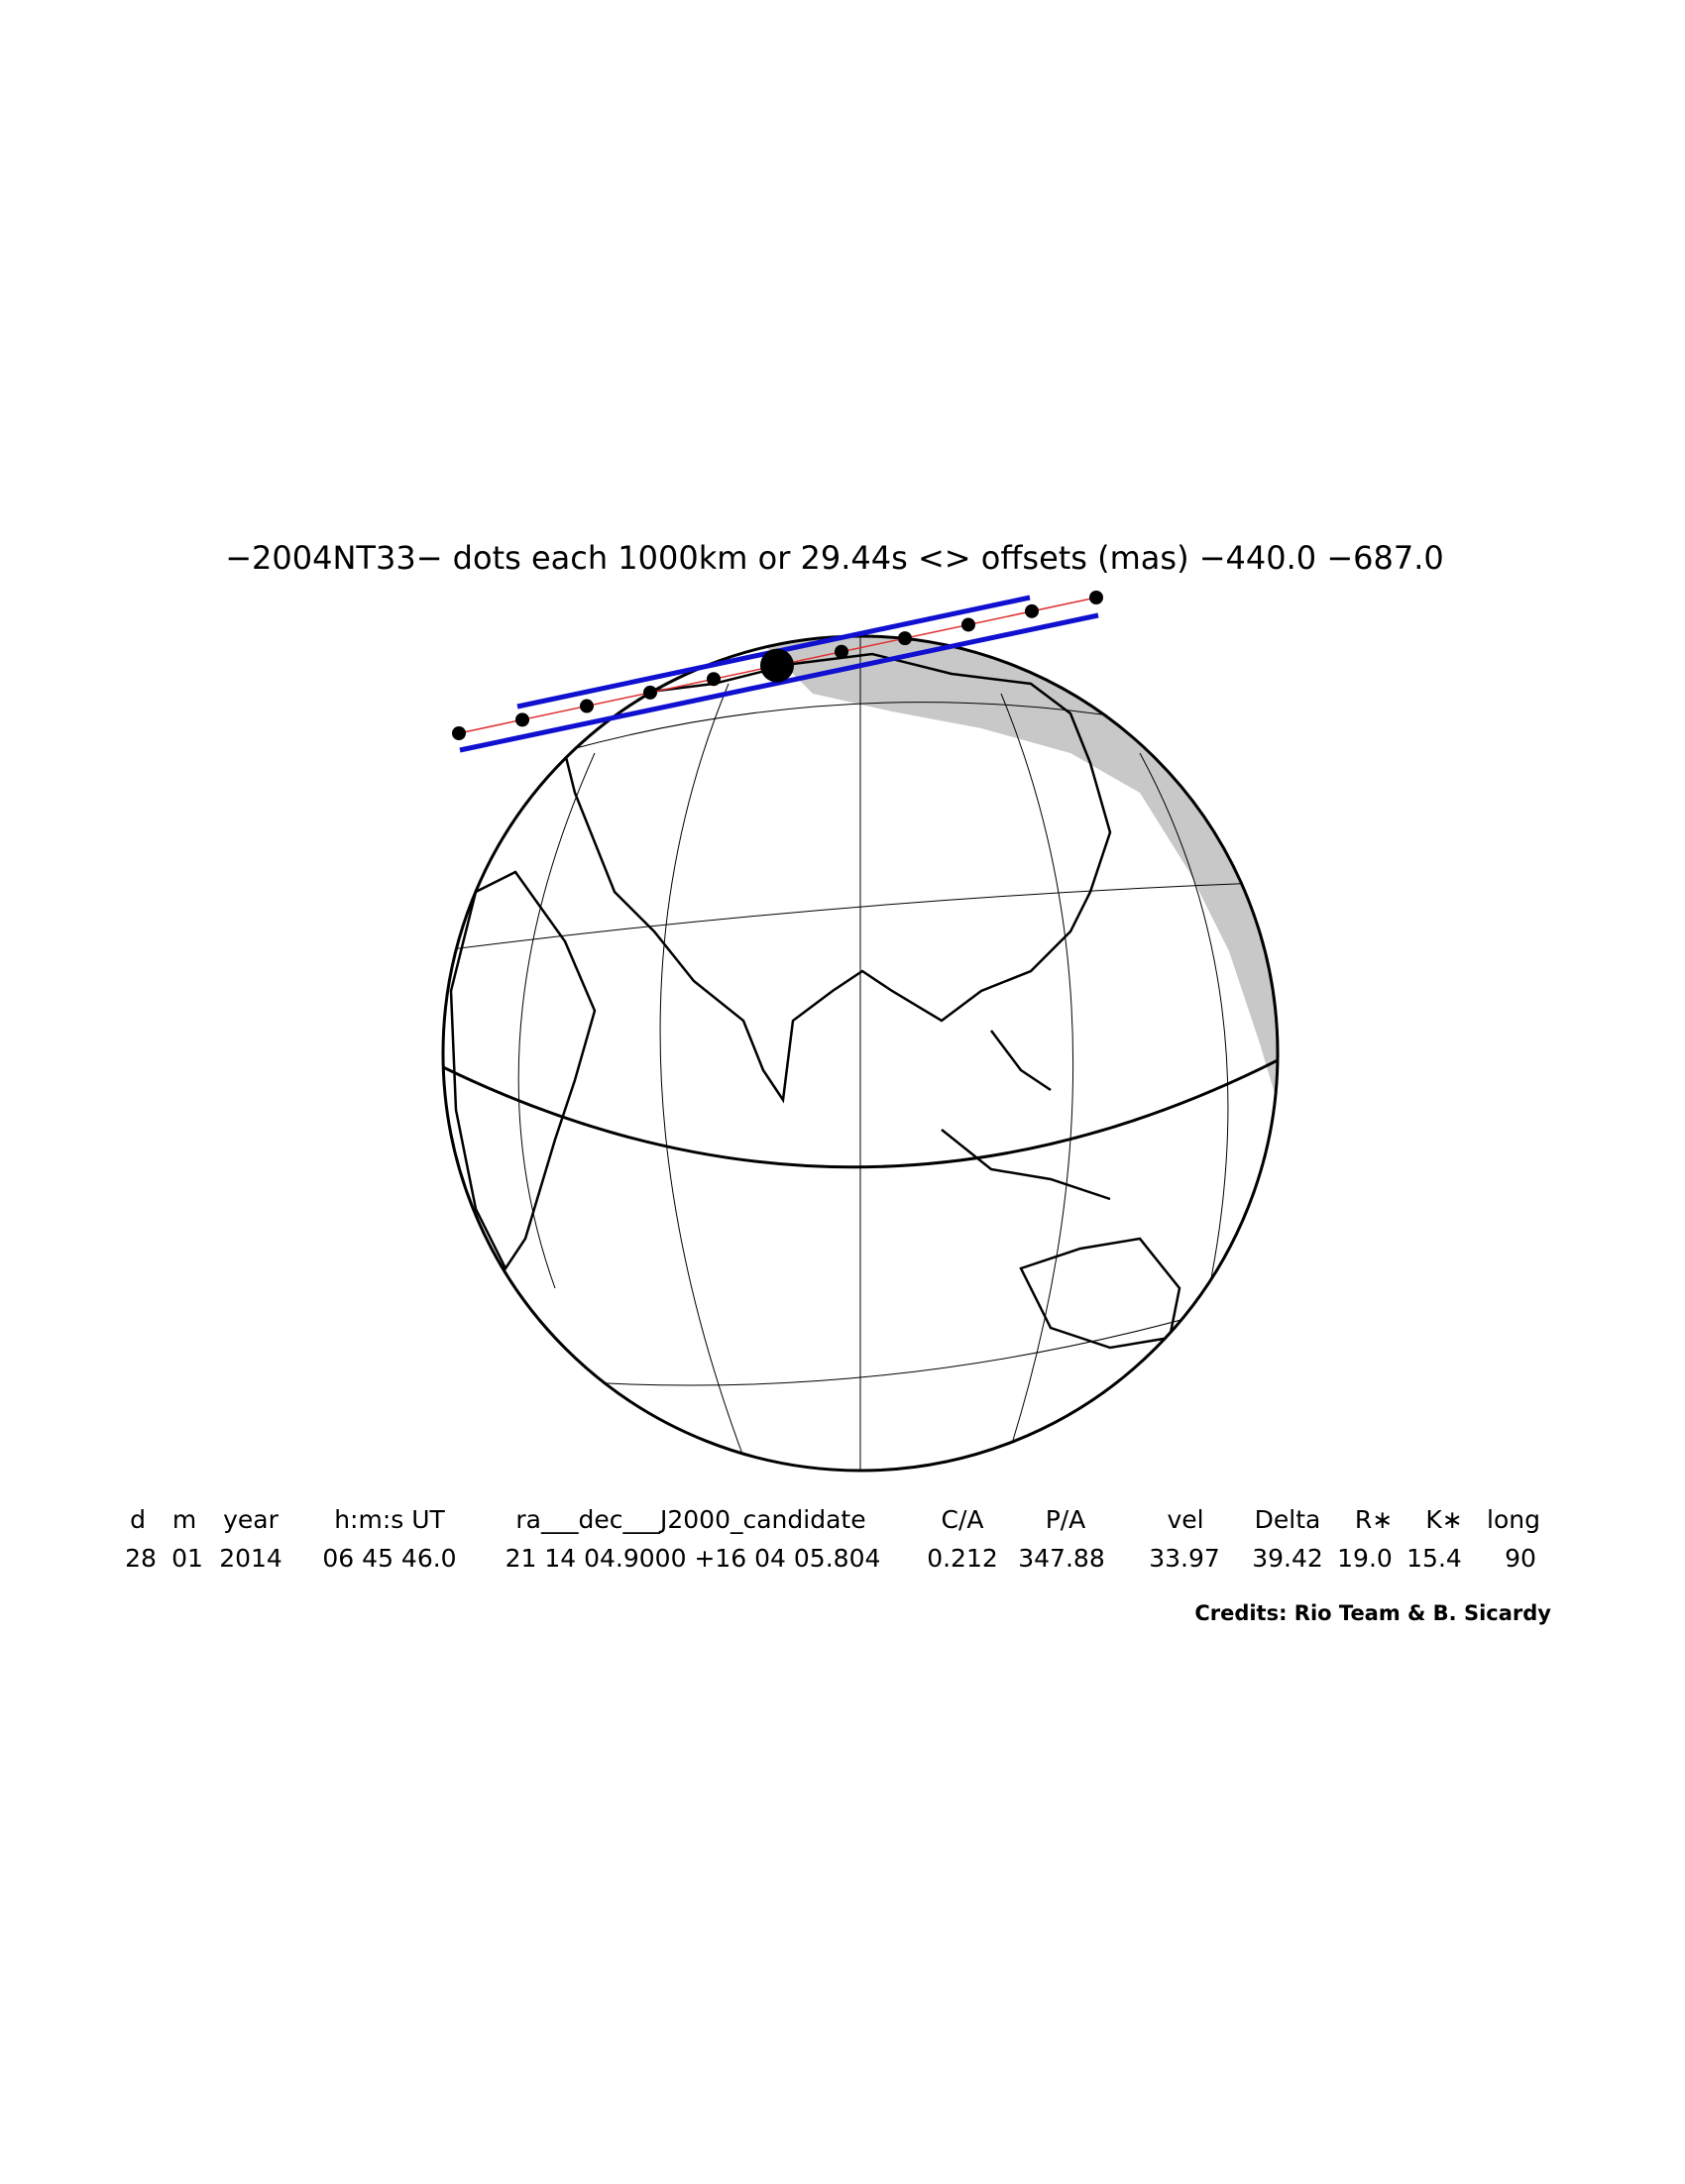 The width and height of the screenshot is (1685, 2184). I want to click on path-limit-south, so click(779, 682).